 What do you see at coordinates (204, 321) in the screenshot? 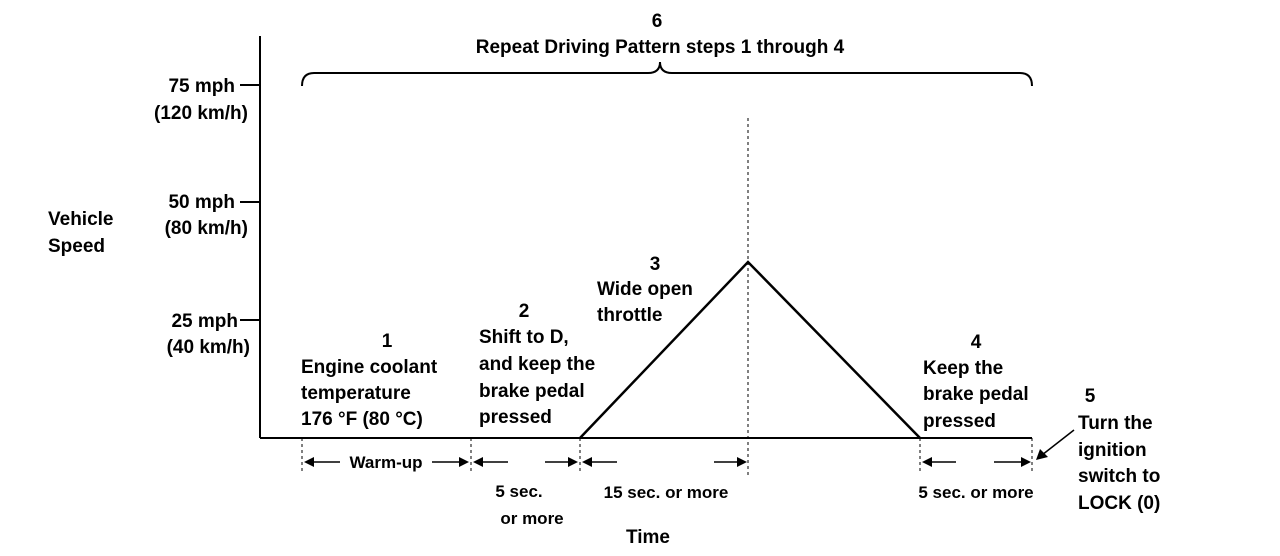
I see `y-tick-label-25-mph: 25 mph` at bounding box center [204, 321].